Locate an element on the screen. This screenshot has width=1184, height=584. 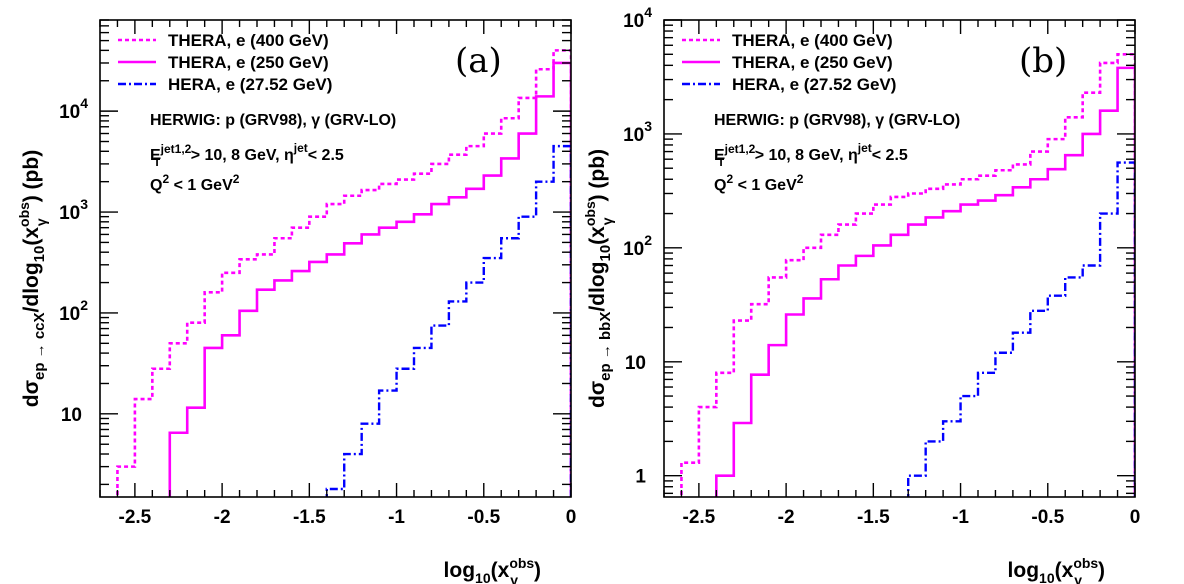
y-axis-label: dσep → ccX/dlog10(xobsγ) (pb) is located at coordinates (32, 278).